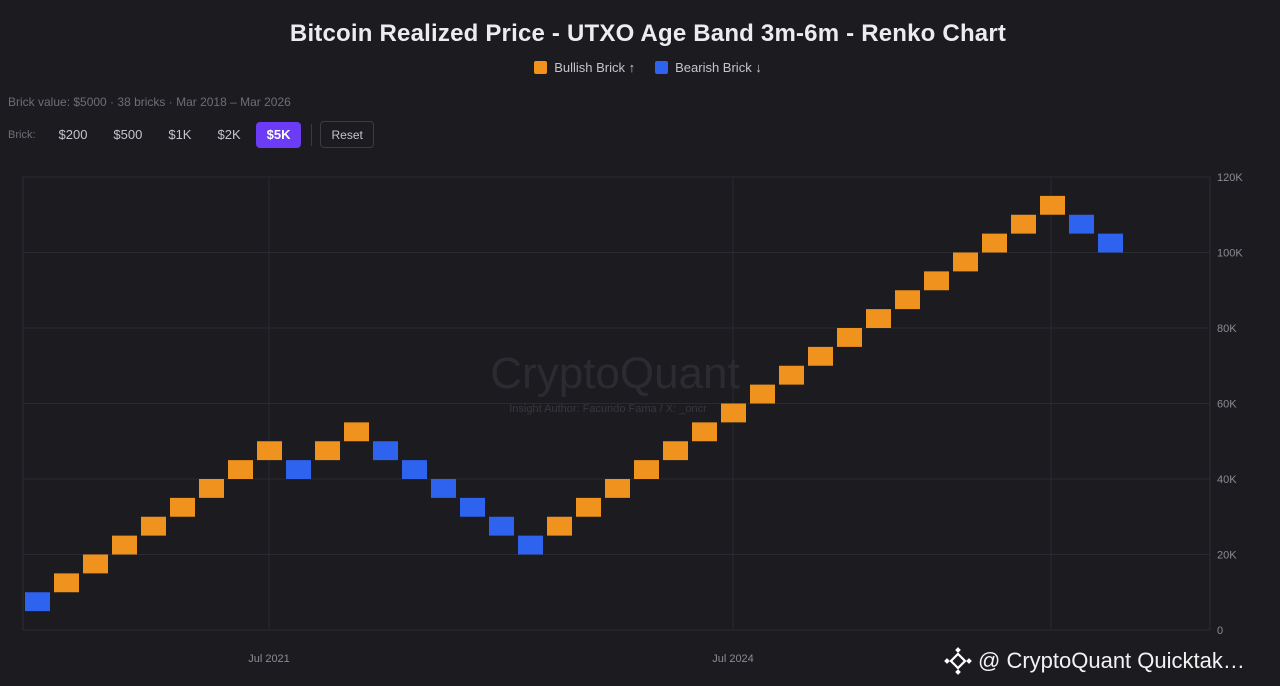 This screenshot has height=686, width=1280. I want to click on y-tick-label: 40K, so click(1227, 480).